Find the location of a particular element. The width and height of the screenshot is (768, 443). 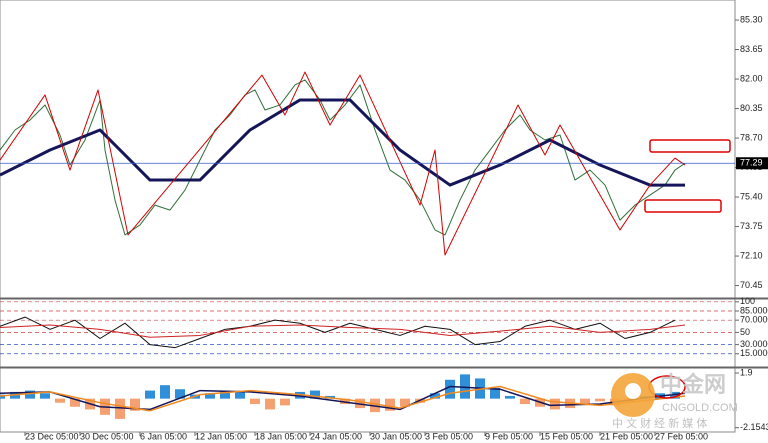

y-tick-label: 73.75 is located at coordinates (751, 226).